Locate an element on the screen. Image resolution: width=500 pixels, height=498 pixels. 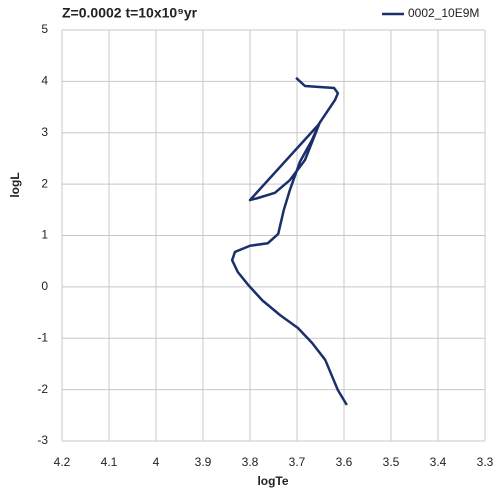
x-tick-label: 3.3 is located at coordinates (485, 462).